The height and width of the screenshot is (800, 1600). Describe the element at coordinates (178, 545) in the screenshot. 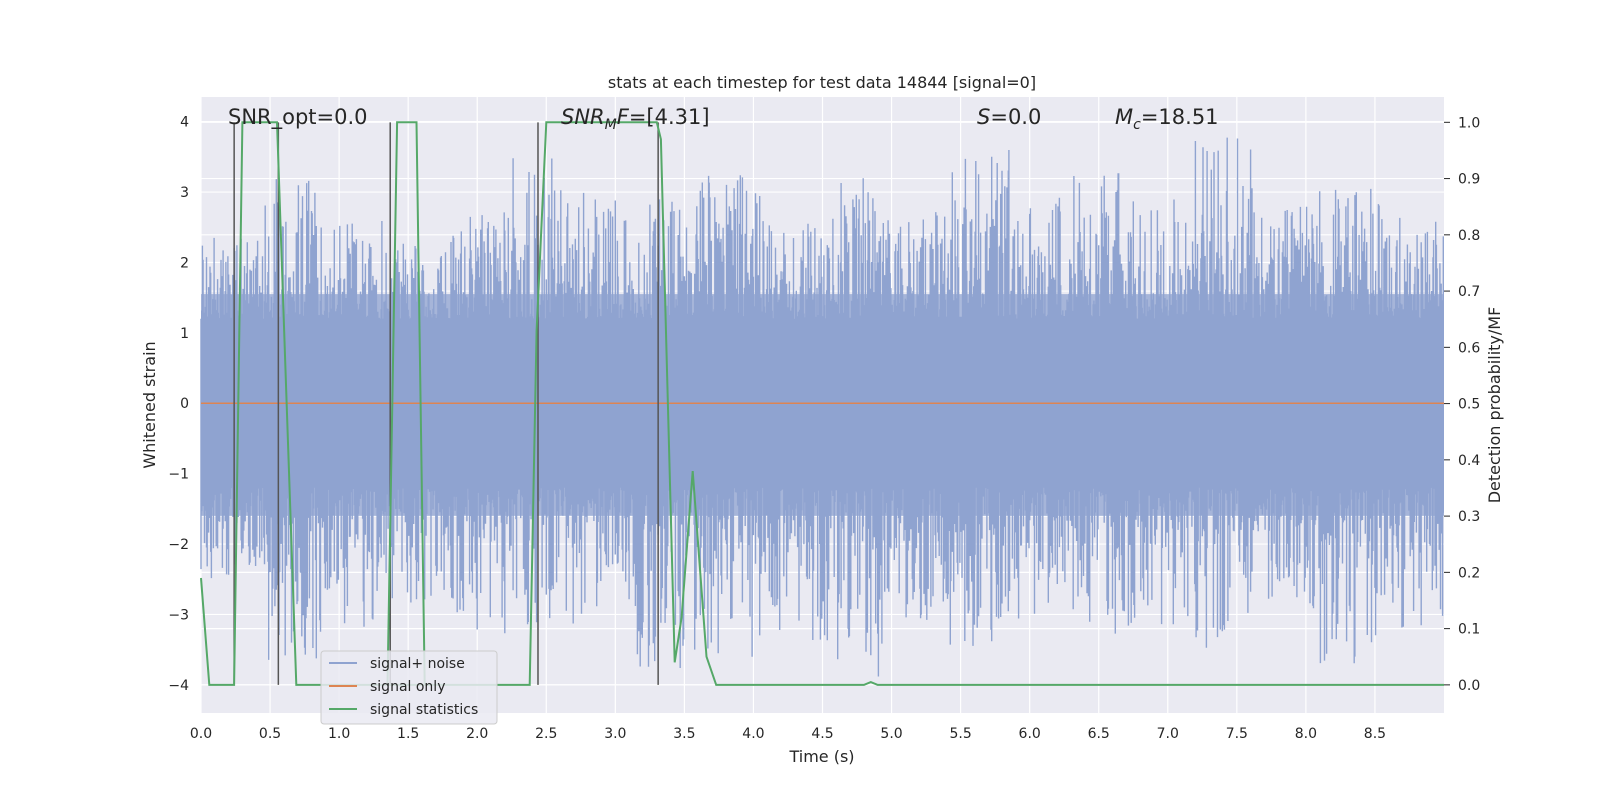

I see `y-tick-label: −2` at that location.